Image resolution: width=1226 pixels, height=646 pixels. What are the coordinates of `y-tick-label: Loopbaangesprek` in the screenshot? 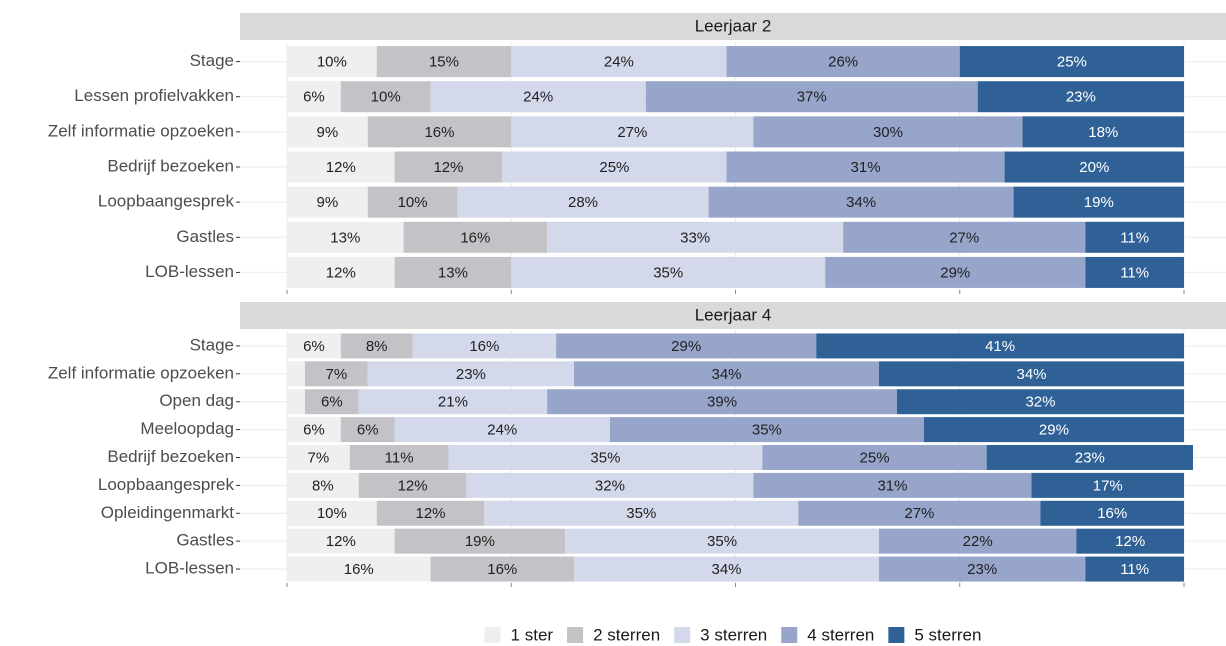 It's located at (166, 201).